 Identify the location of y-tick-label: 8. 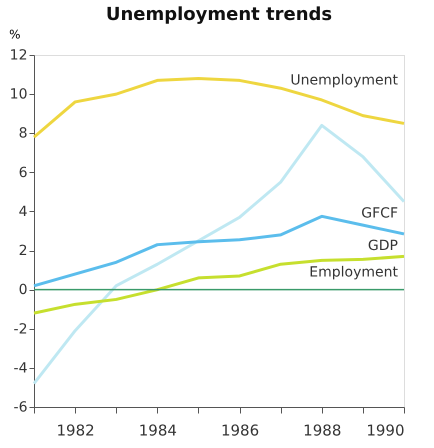
(23, 134).